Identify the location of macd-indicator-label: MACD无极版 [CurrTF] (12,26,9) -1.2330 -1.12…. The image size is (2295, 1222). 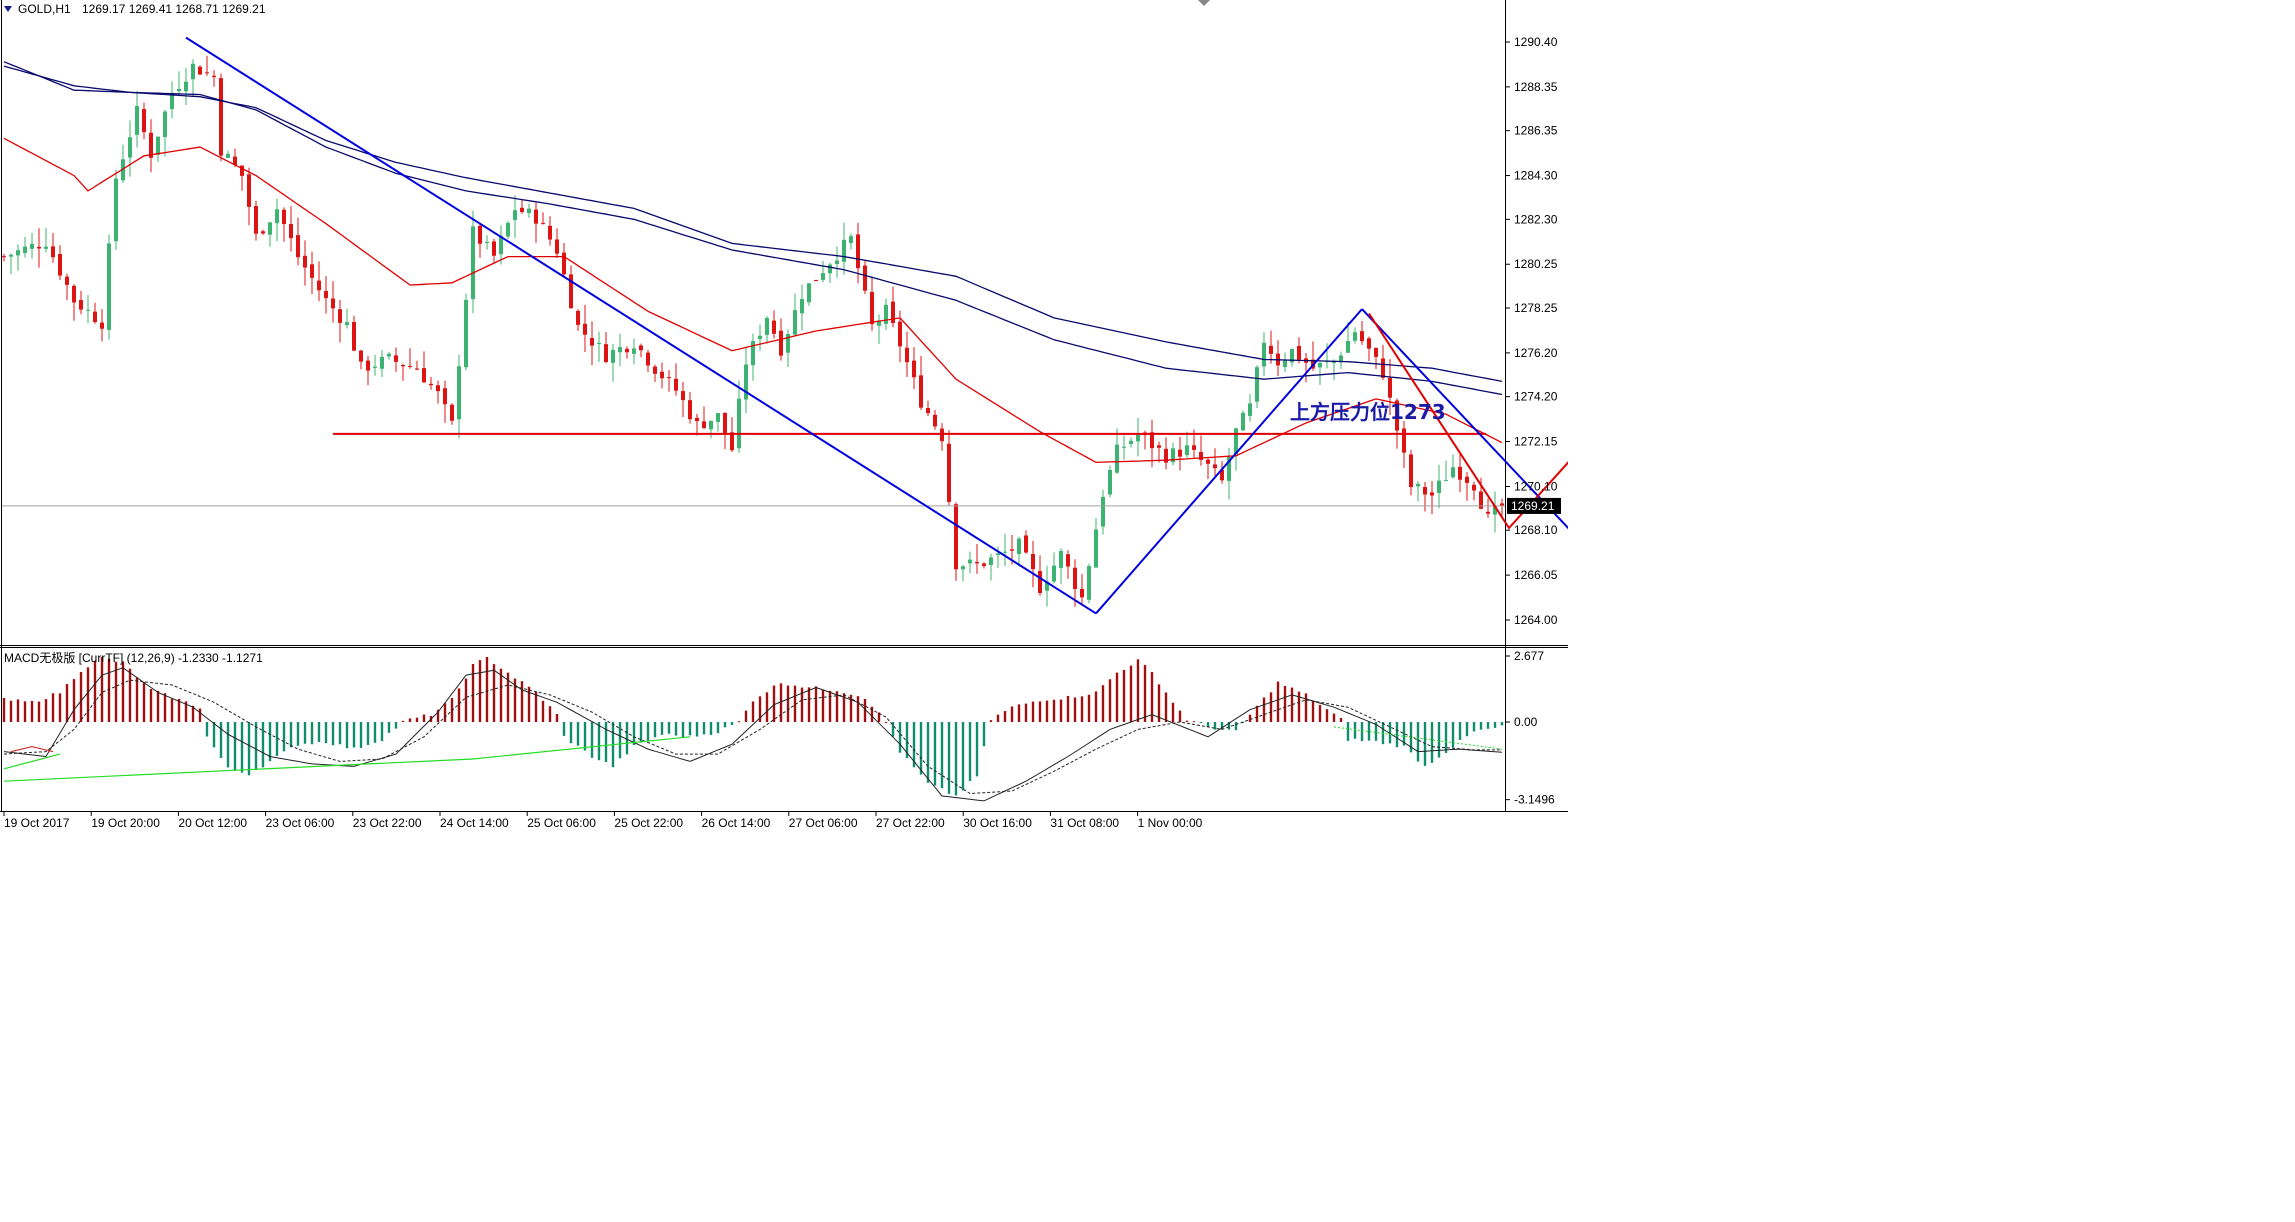
(133, 658).